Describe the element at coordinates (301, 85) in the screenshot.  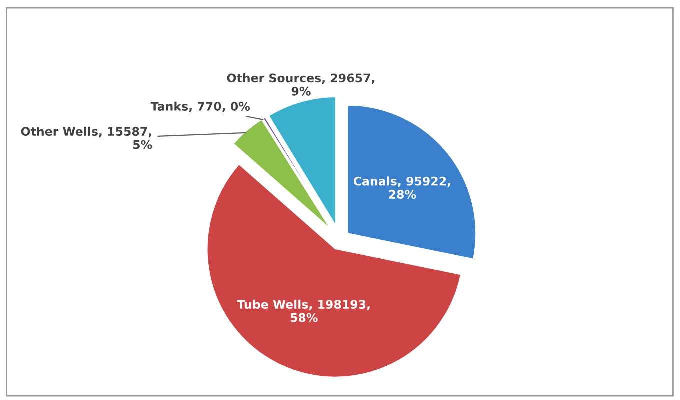
I see `slice-label: Other Sources, 29657, 9%` at that location.